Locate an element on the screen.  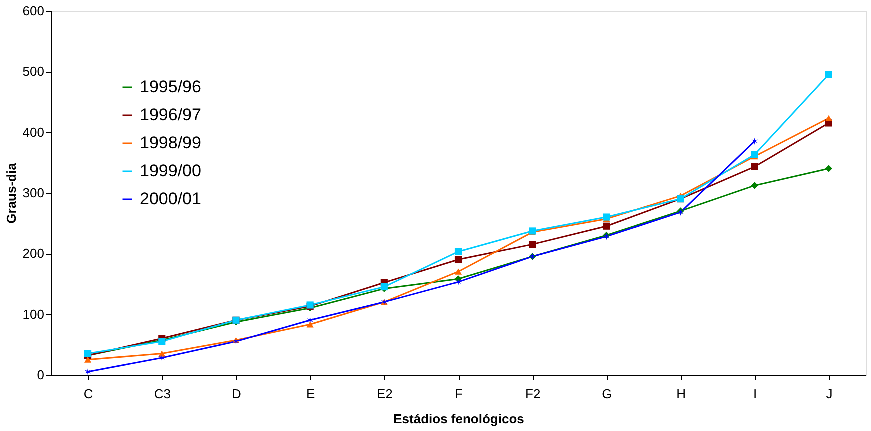
legend-label: 2000/01 is located at coordinates (171, 199).